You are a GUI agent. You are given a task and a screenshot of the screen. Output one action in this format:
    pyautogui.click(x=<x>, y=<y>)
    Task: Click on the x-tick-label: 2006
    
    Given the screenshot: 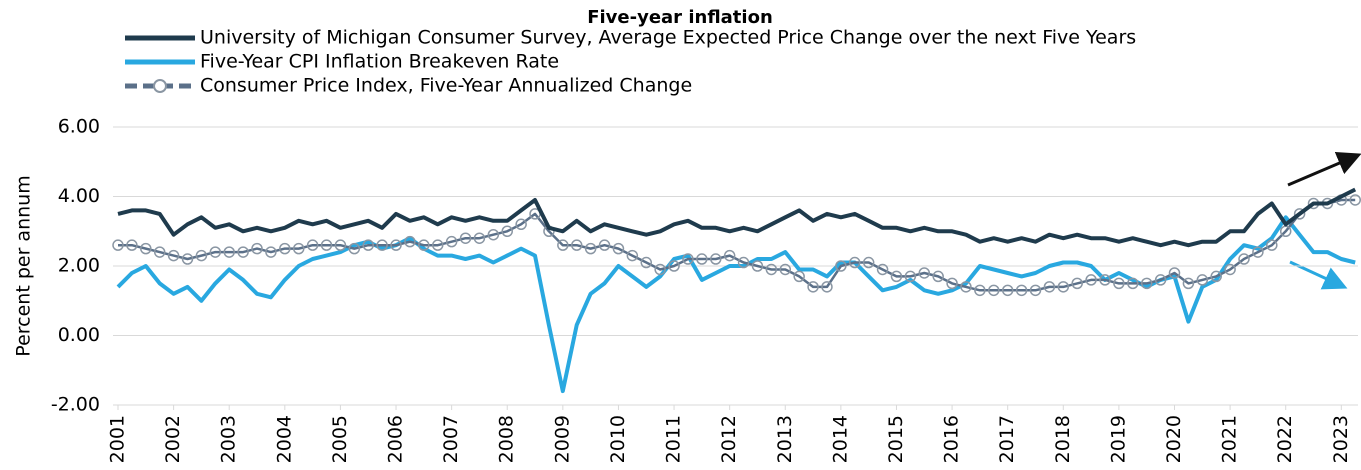 What is the action you would take?
    pyautogui.click(x=396, y=439)
    